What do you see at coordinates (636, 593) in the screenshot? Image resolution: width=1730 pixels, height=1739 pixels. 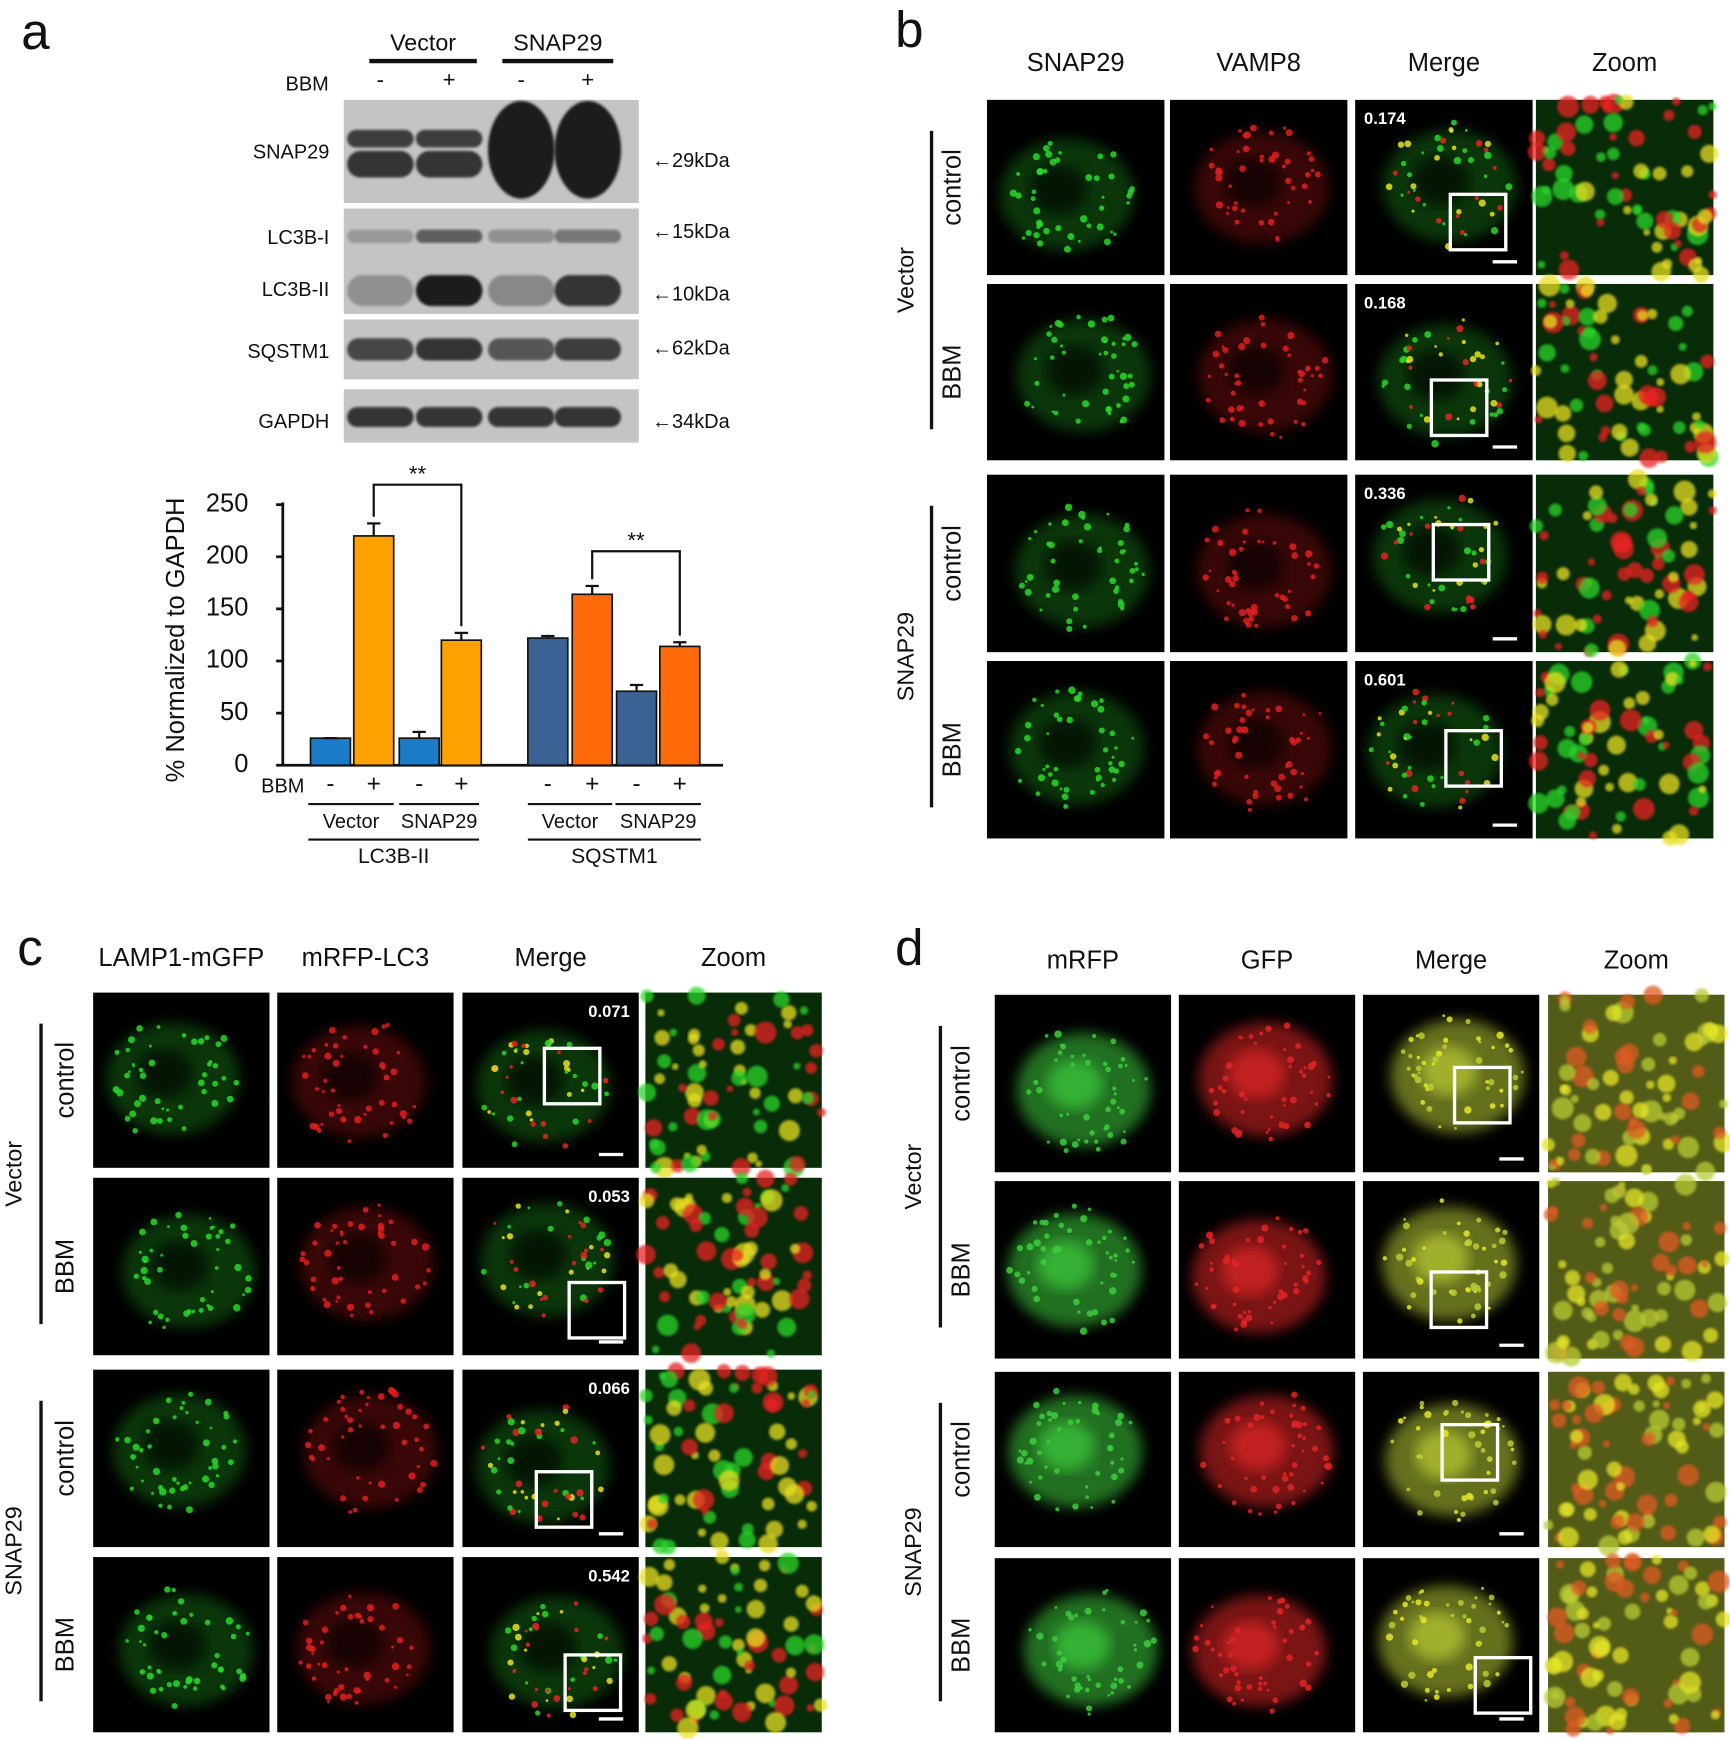 I see `significance-bracket` at bounding box center [636, 593].